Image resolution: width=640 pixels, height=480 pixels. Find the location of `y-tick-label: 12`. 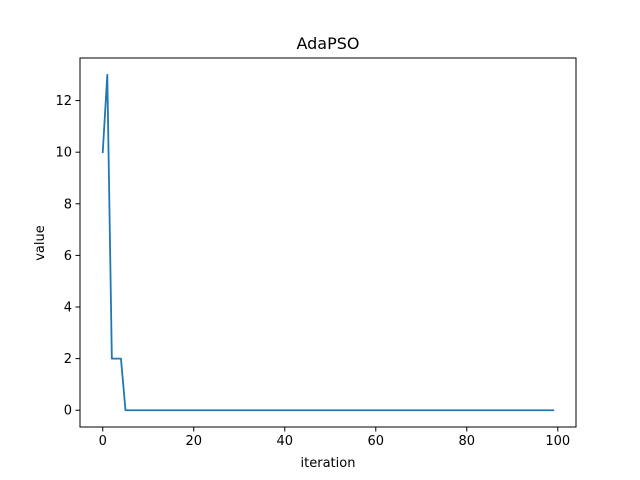

y-tick-label: 12 is located at coordinates (63, 101).